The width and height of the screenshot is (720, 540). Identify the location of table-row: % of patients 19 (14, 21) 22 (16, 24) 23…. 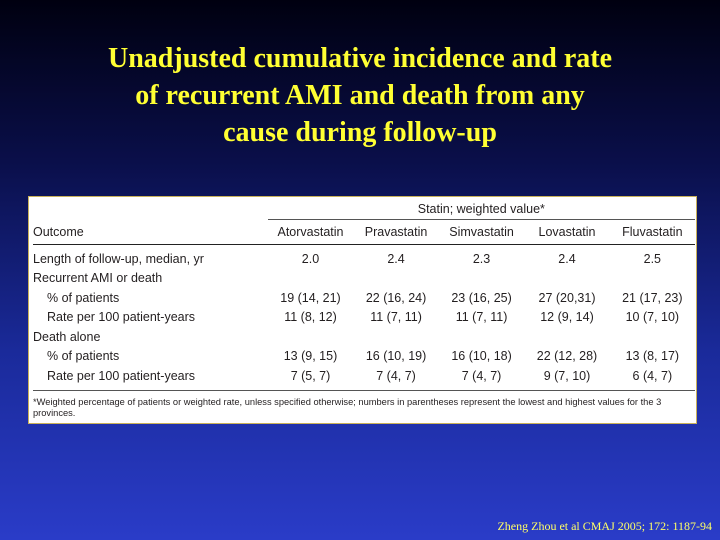
(364, 298).